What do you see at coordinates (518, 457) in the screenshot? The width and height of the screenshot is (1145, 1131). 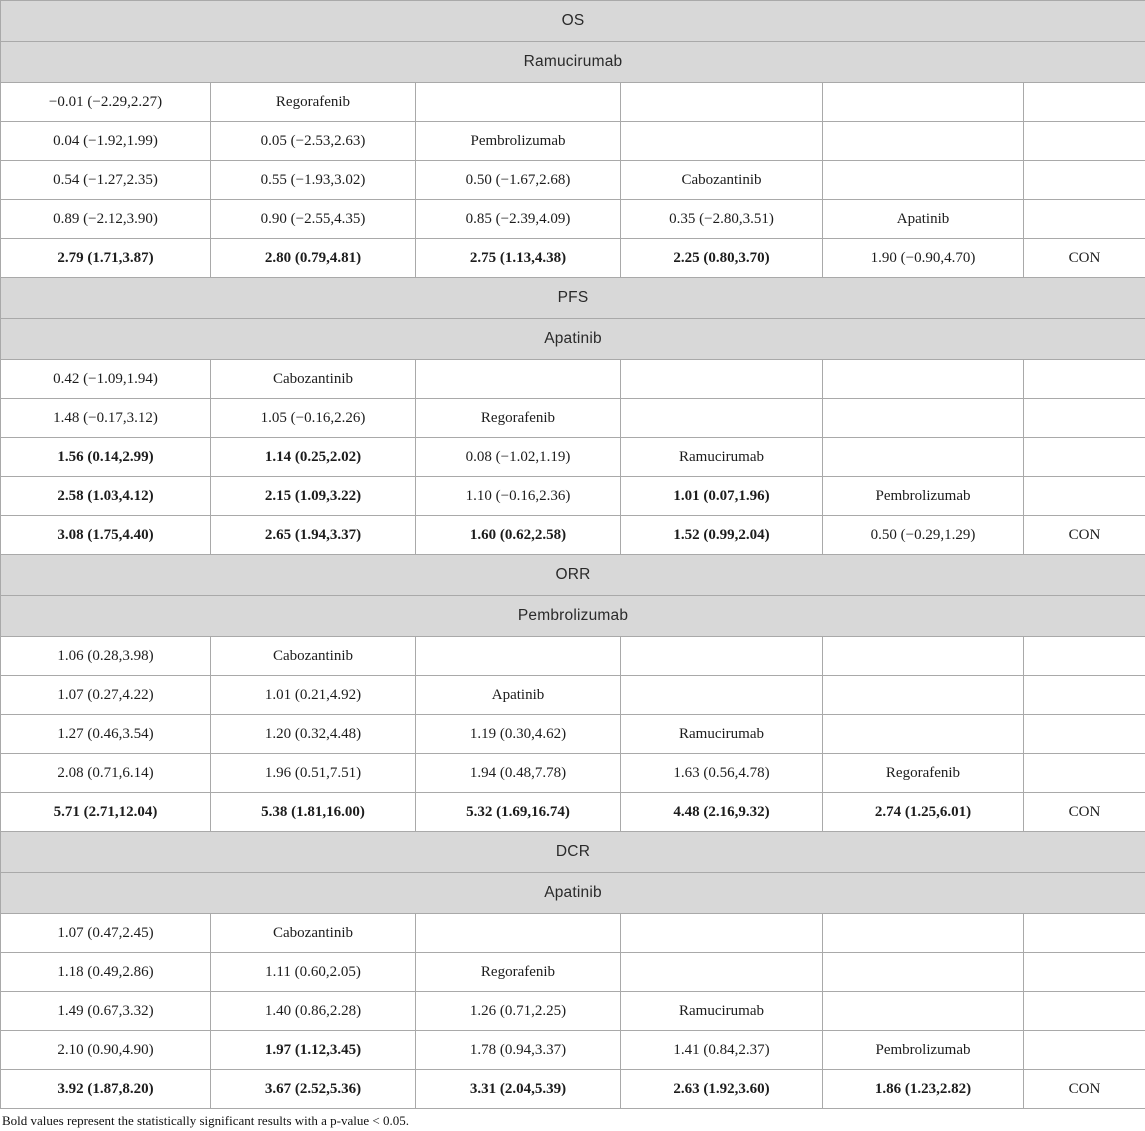 I see `estimate-cell: 0.08 (−1.02,1.19)` at bounding box center [518, 457].